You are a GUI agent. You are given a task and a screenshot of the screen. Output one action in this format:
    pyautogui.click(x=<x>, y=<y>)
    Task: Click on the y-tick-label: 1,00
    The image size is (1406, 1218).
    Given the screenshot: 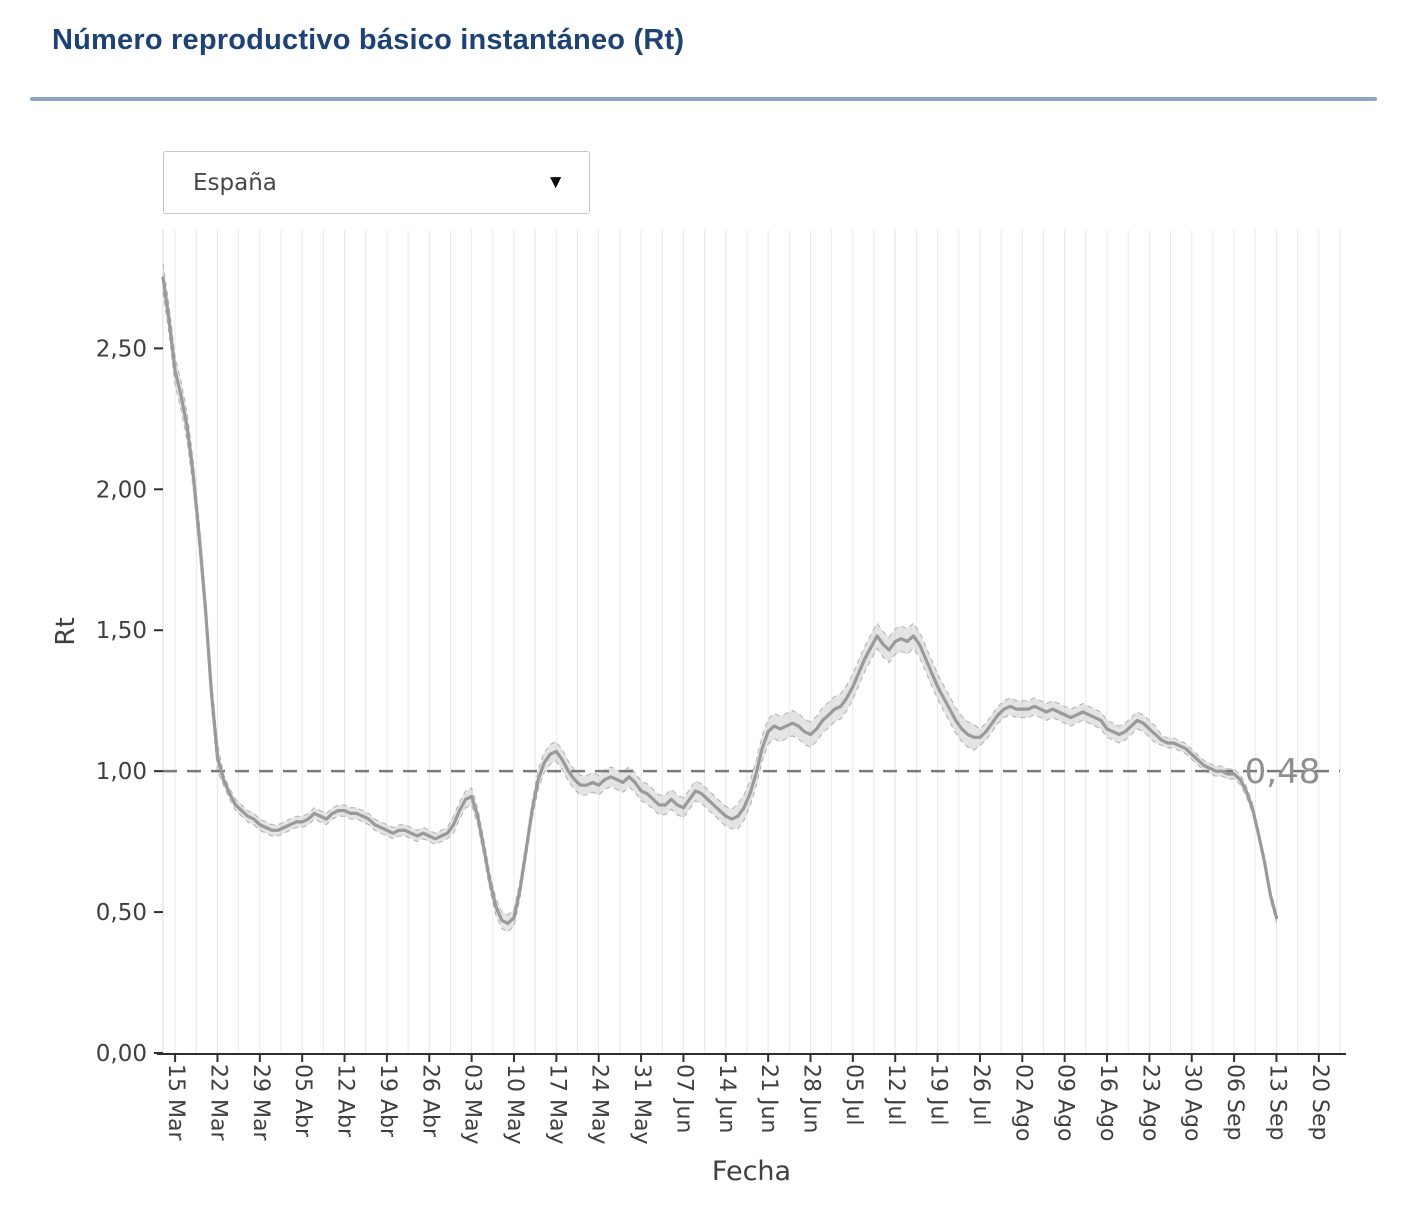 What is the action you would take?
    pyautogui.click(x=121, y=772)
    